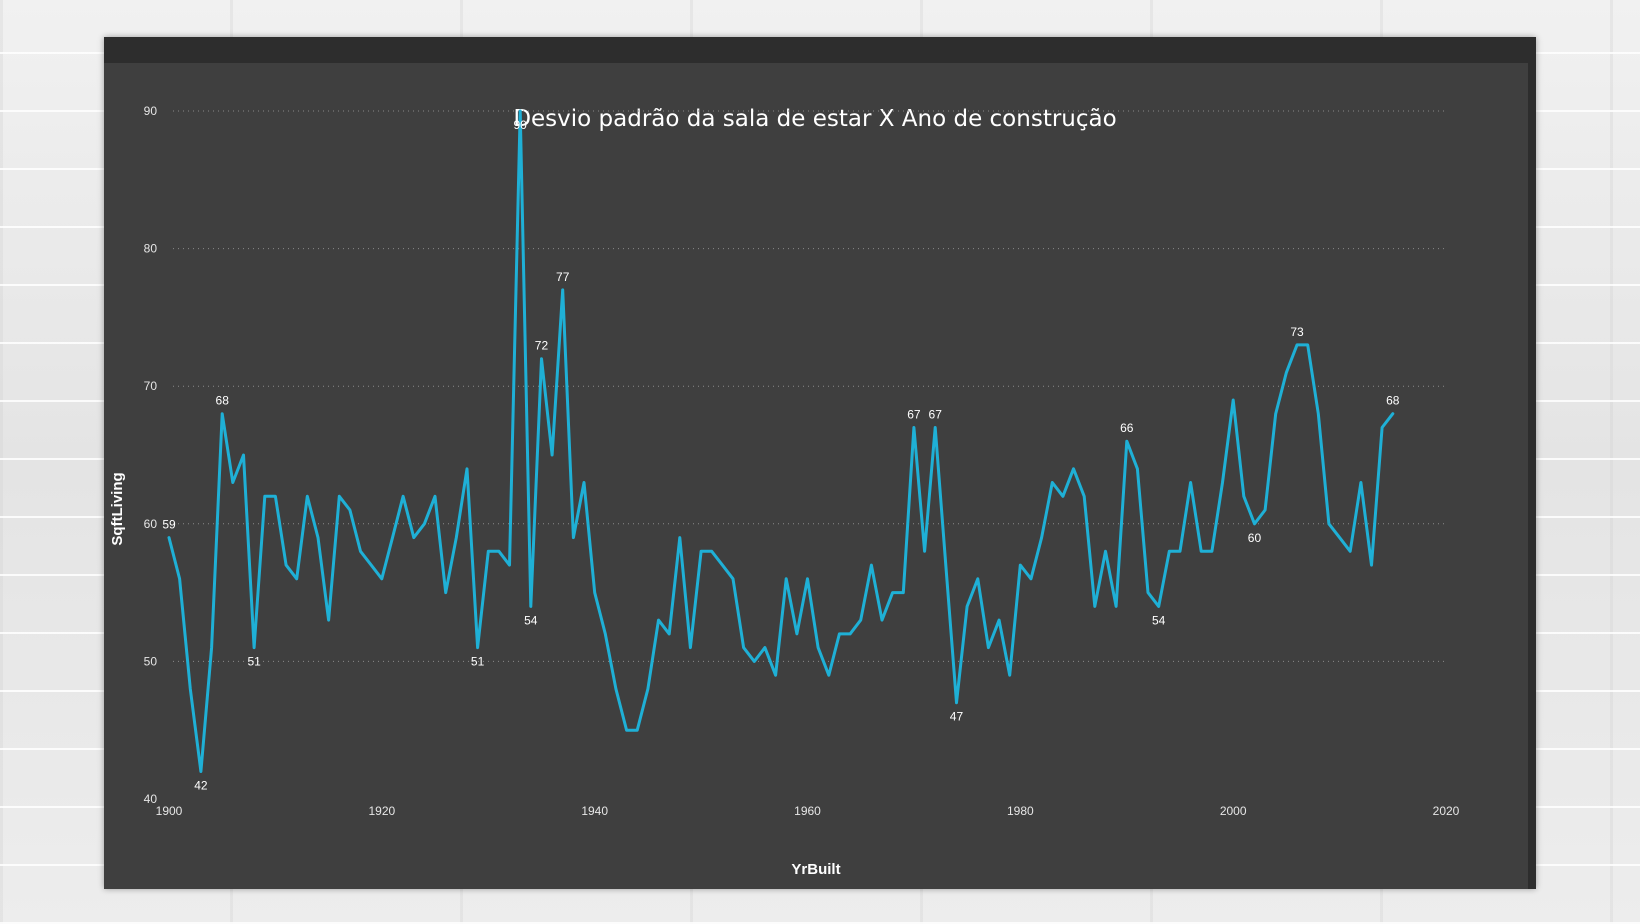 This screenshot has width=1640, height=924. Describe the element at coordinates (201, 785) in the screenshot. I see `data-label: 42` at that location.